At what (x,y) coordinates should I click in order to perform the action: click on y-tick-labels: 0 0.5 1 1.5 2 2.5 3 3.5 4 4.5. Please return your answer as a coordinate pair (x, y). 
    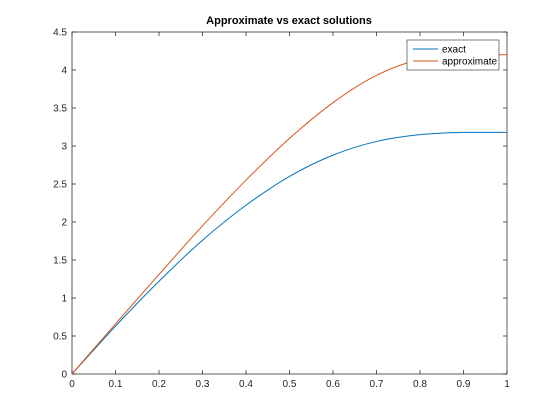
    Looking at the image, I should click on (60, 204).